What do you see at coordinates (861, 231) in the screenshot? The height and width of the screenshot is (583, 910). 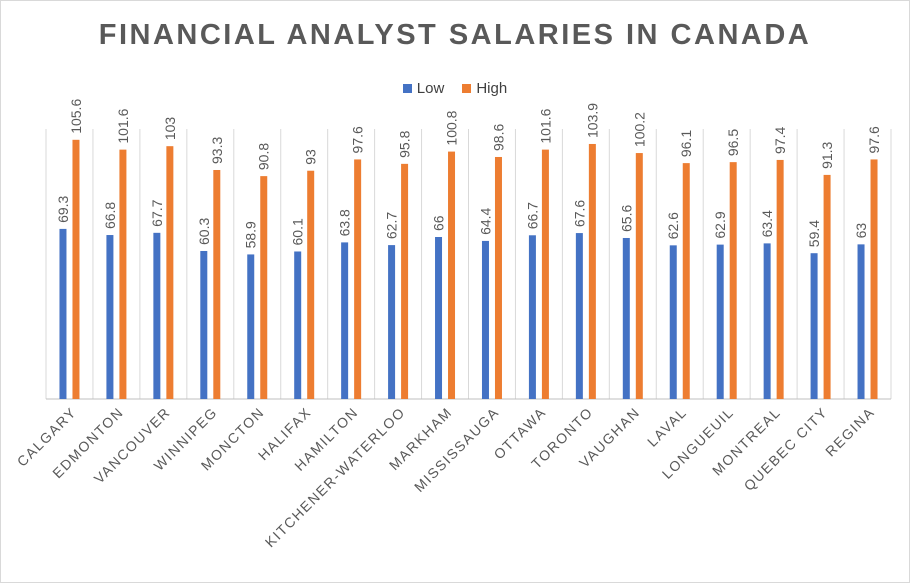 I see `data-label-low: 63` at bounding box center [861, 231].